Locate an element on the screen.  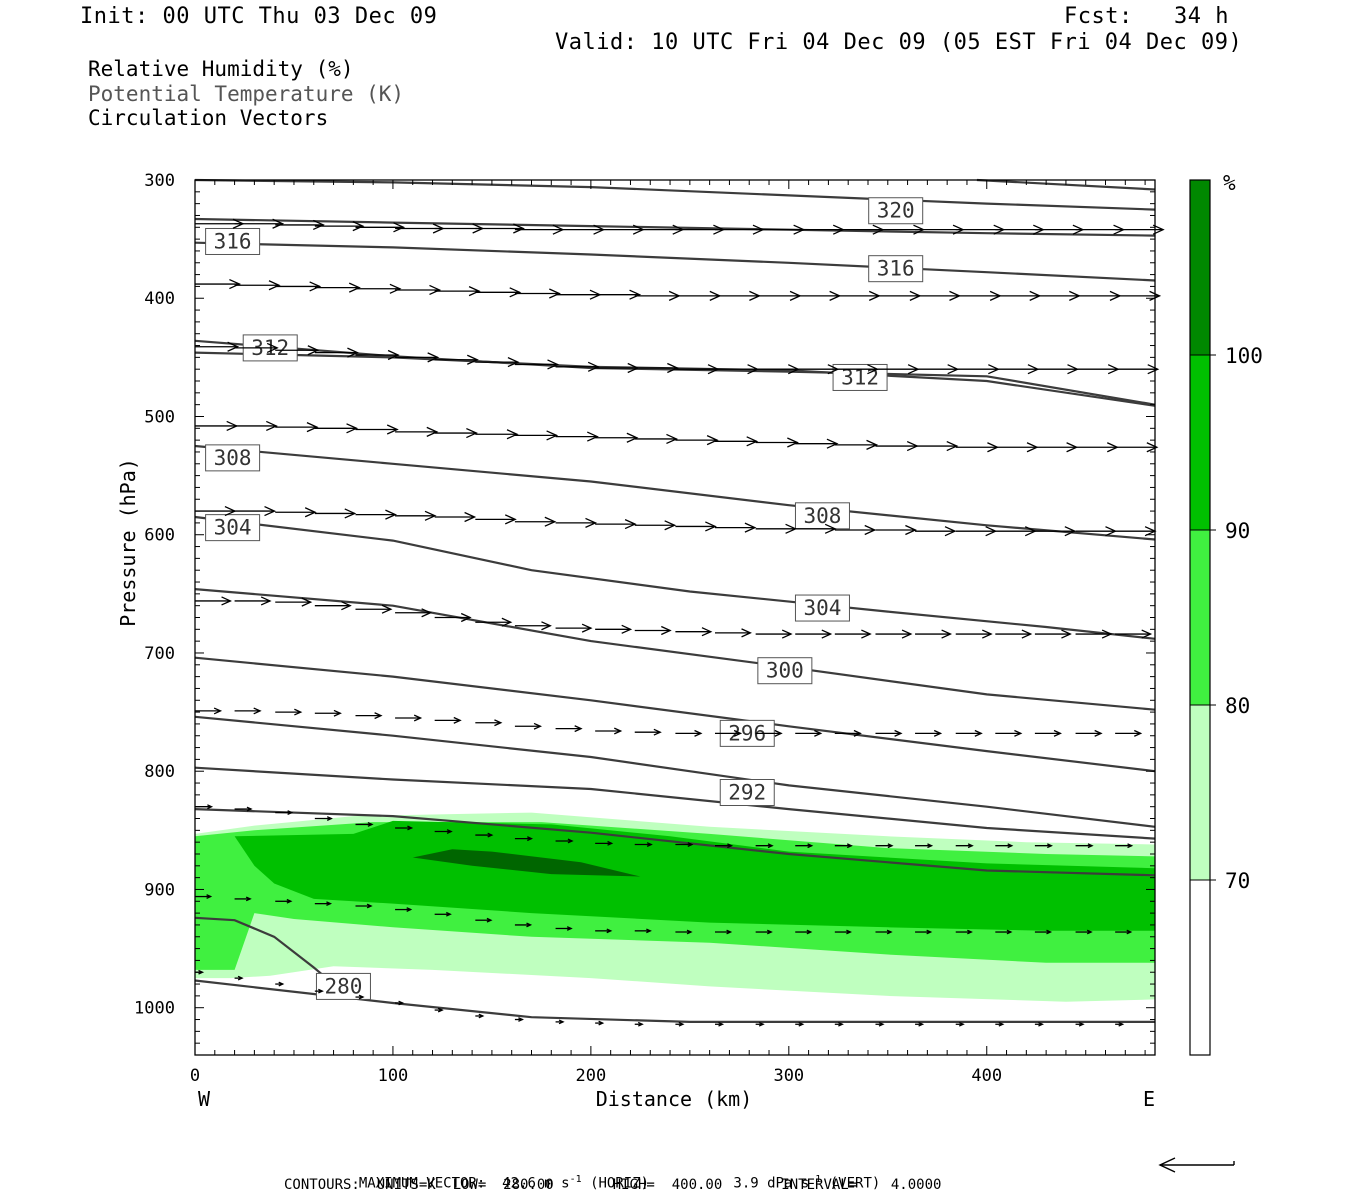
x-tick-label-100: 100 is located at coordinates (393, 1076).